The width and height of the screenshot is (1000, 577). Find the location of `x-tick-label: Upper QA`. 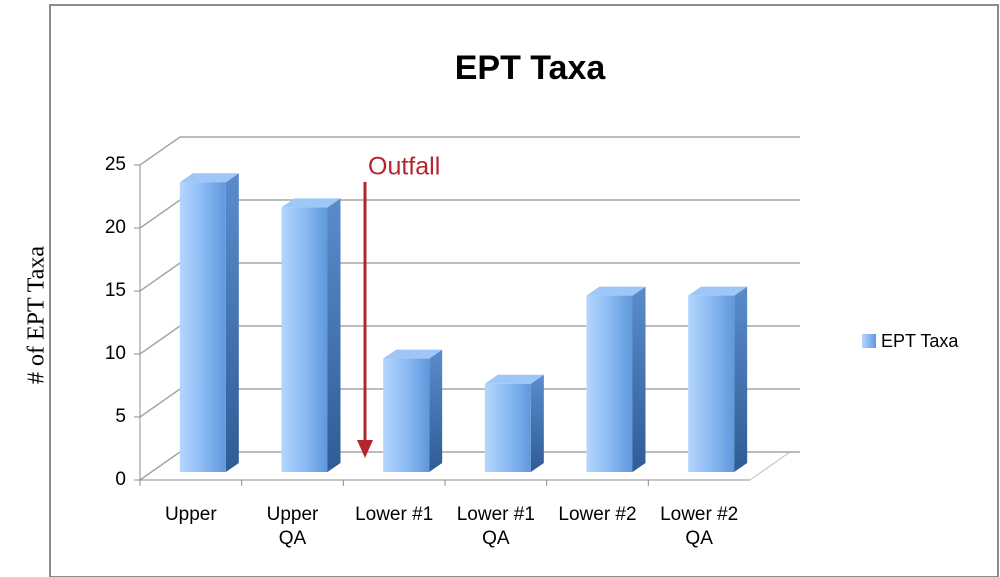

x-tick-label: Upper QA is located at coordinates (292, 526).